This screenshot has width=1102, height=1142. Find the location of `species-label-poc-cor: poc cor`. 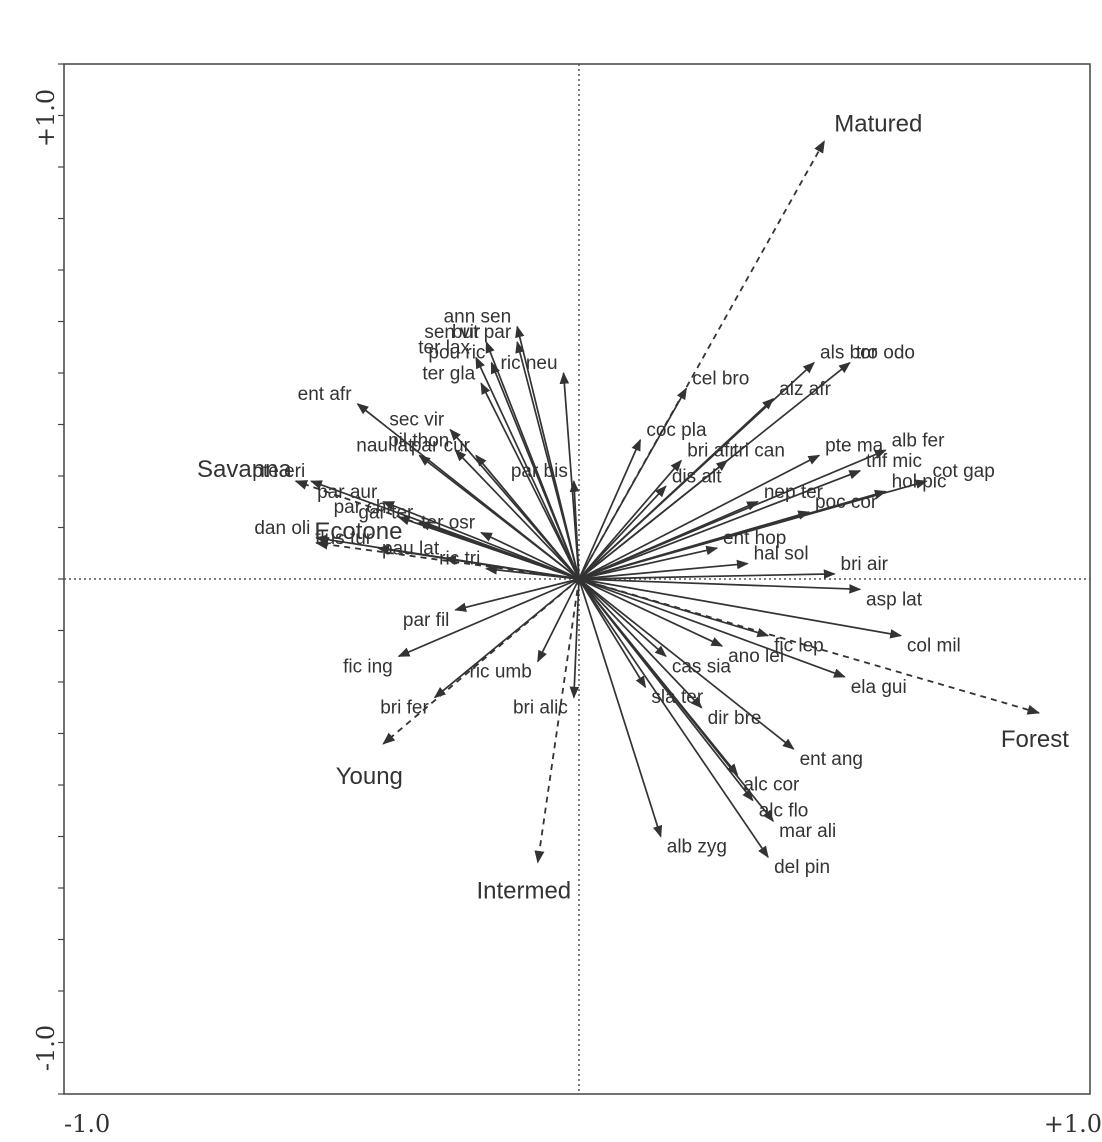

species-label-poc-cor: poc cor is located at coordinates (846, 502).